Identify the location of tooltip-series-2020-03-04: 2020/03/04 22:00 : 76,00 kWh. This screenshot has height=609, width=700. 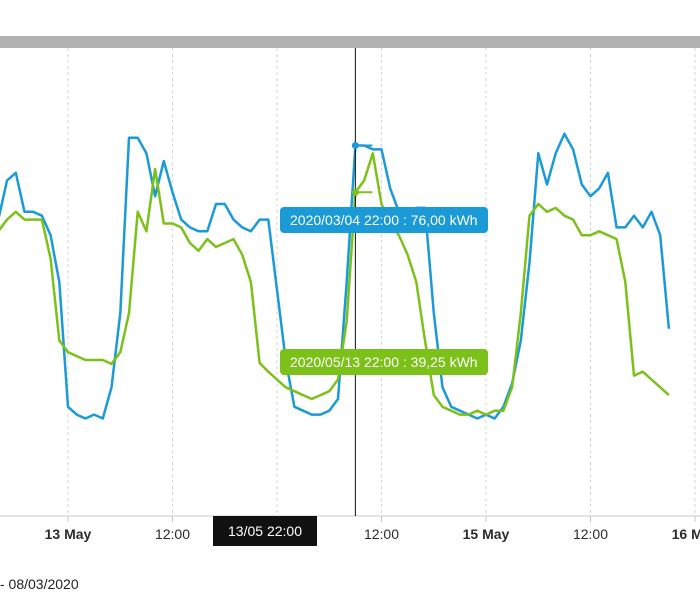
(384, 220).